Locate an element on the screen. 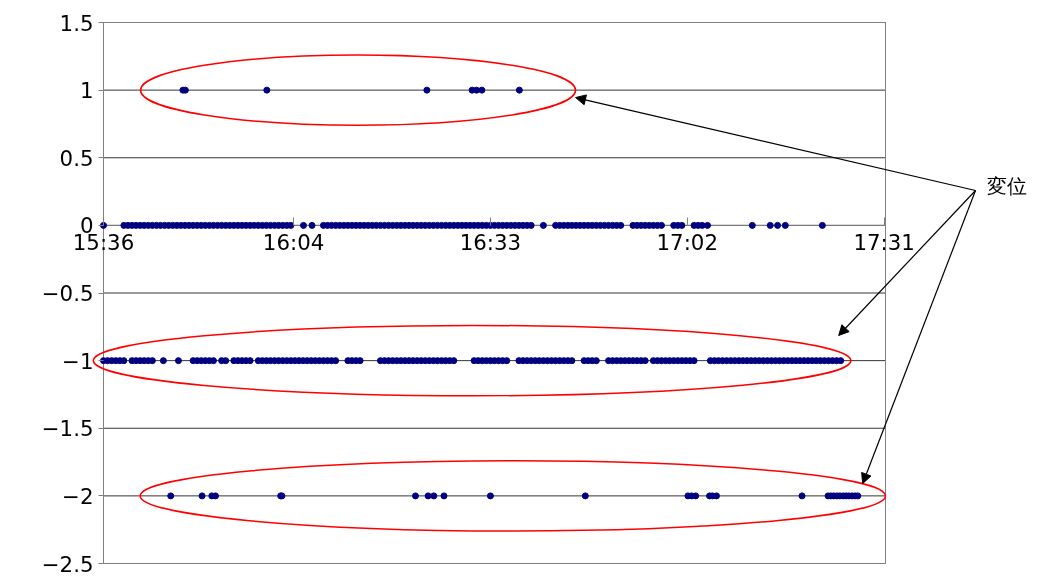 The height and width of the screenshot is (580, 1063). y-tick-label: 1.5 is located at coordinates (76, 23).